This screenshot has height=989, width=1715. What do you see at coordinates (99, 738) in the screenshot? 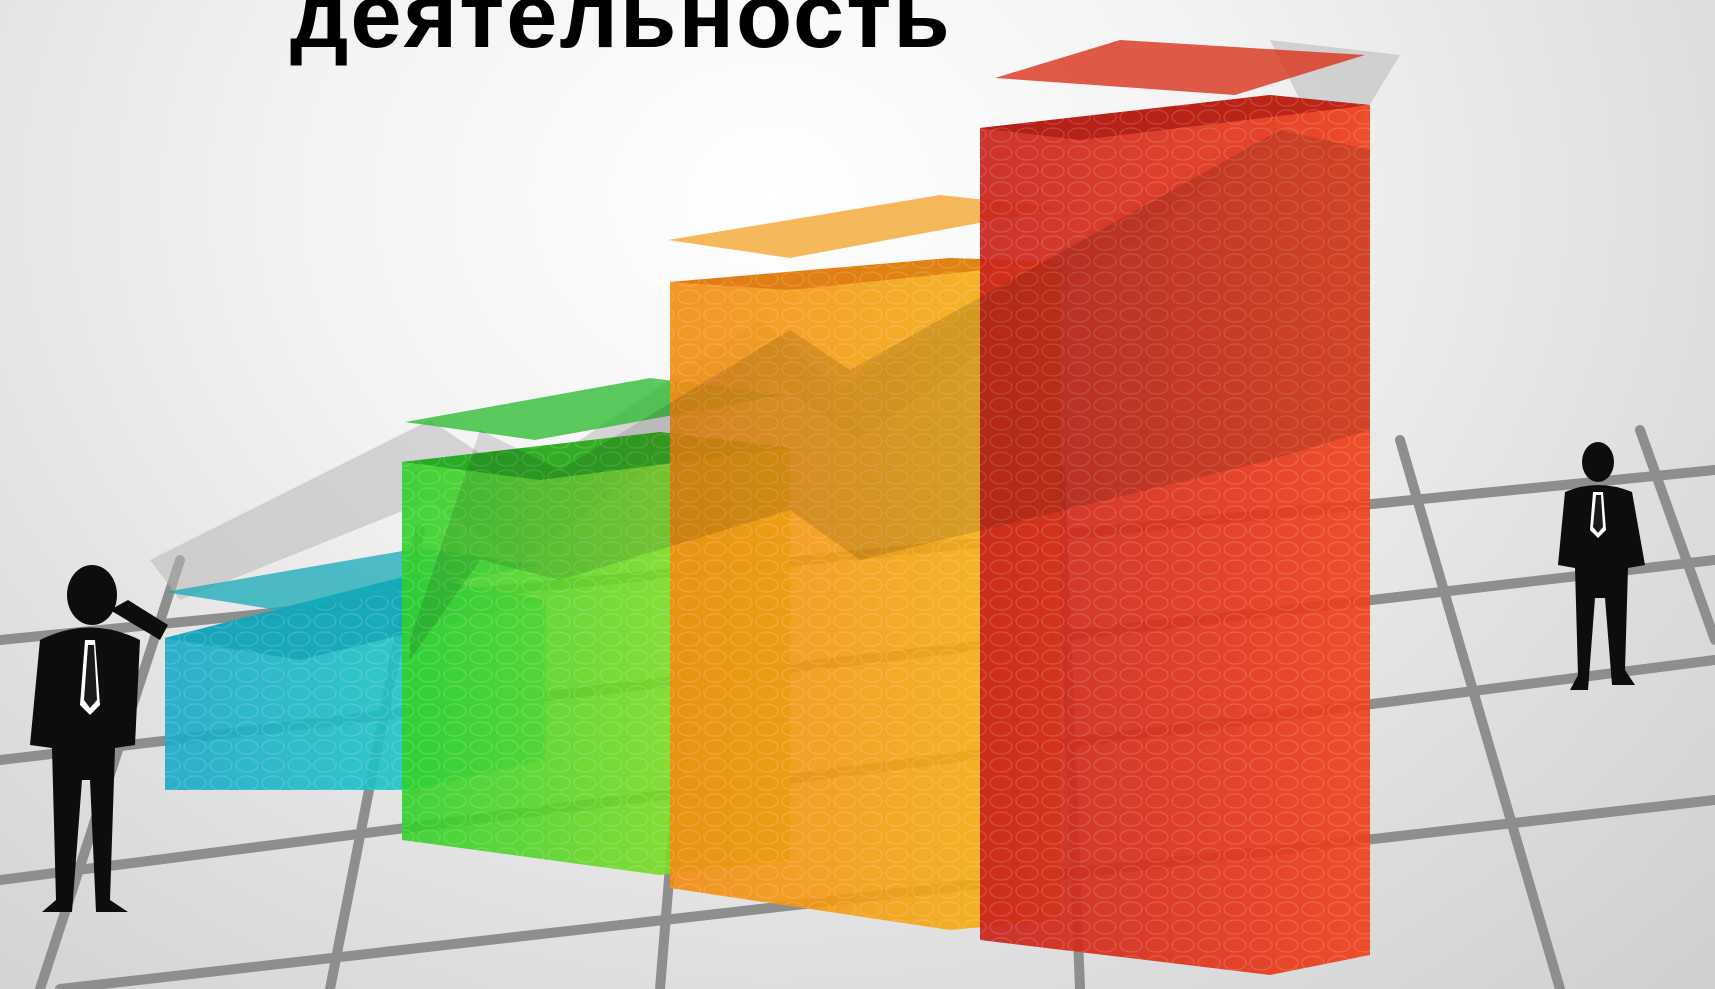
I see `businessman-phone-icon` at bounding box center [99, 738].